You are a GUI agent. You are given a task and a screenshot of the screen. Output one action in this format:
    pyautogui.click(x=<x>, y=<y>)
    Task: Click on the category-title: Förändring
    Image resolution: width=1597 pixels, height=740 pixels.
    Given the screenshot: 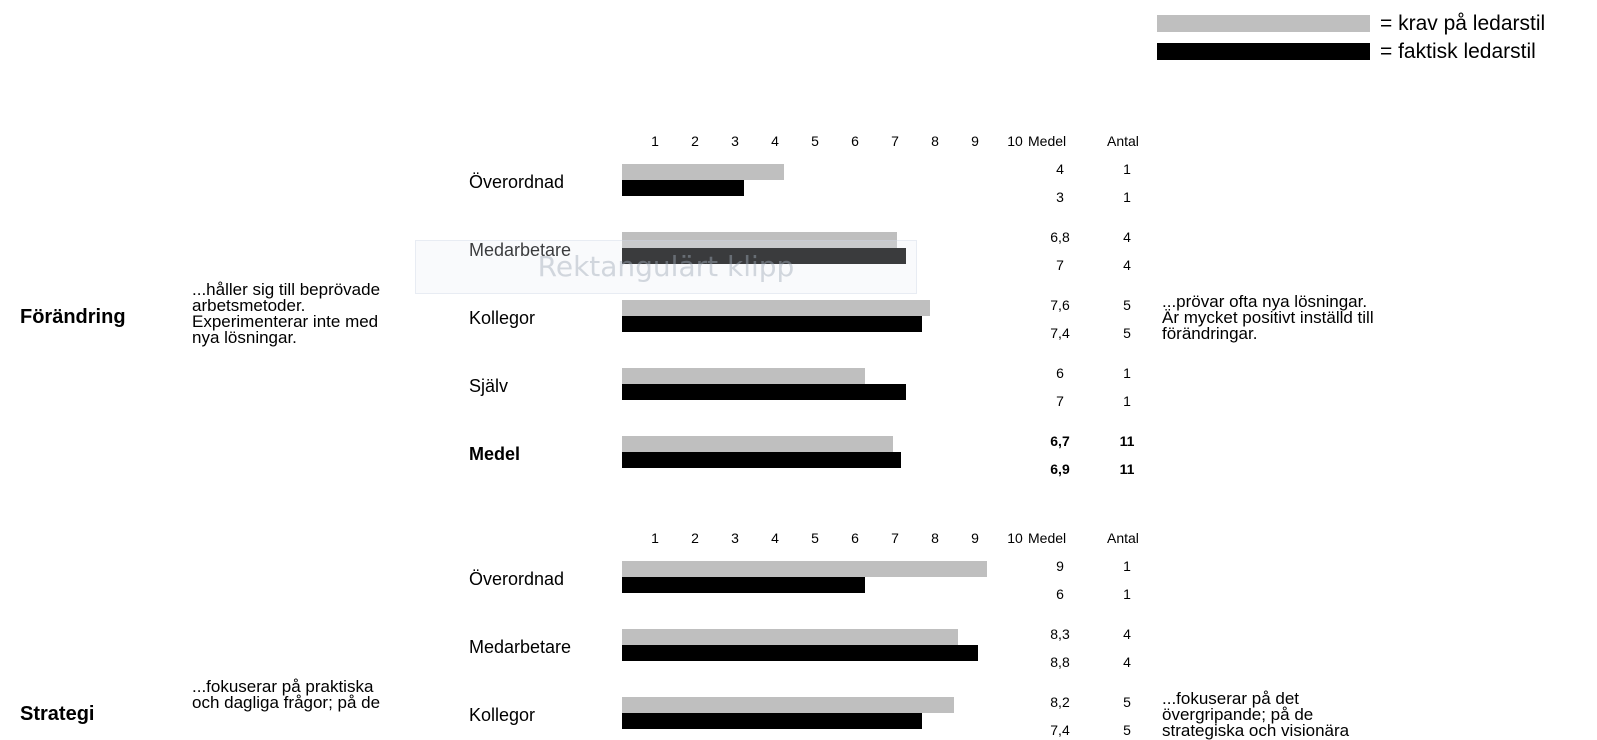 What is the action you would take?
    pyautogui.click(x=73, y=317)
    